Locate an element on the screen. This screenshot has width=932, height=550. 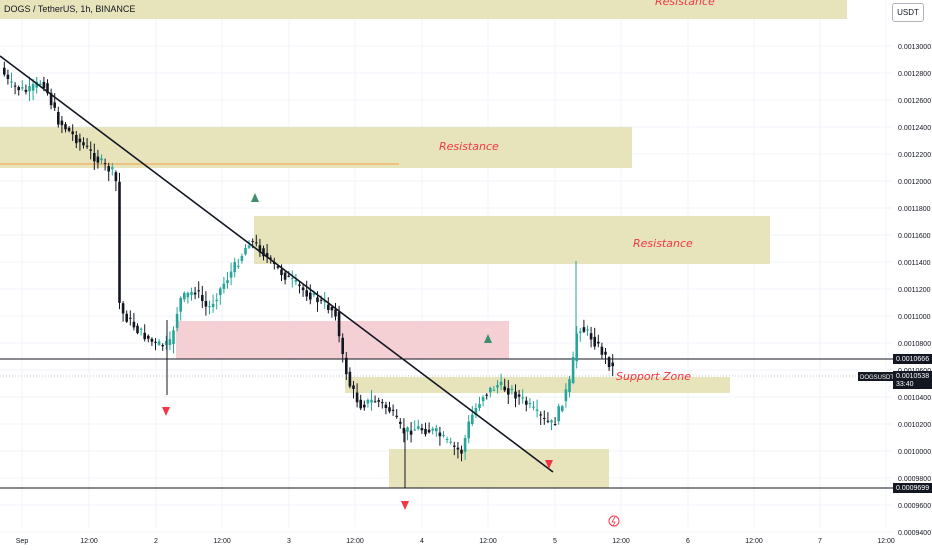
time-tick-label: 7 is located at coordinates (820, 541).